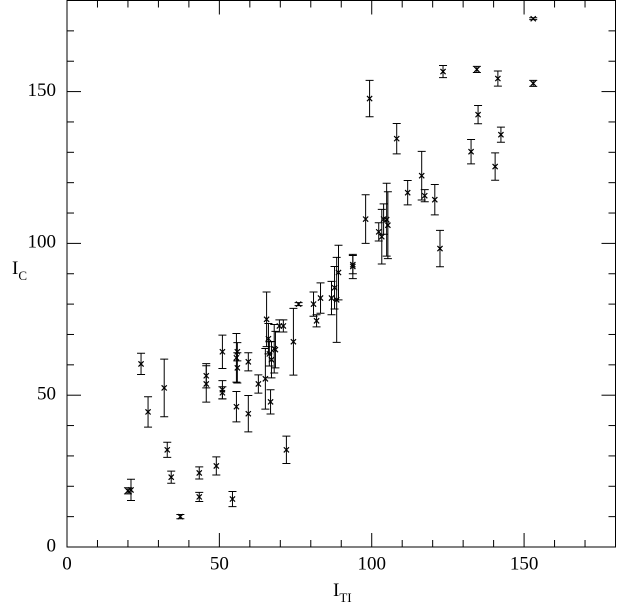 This screenshot has height=607, width=617. I want to click on y-tick-label: 100, so click(42, 242).